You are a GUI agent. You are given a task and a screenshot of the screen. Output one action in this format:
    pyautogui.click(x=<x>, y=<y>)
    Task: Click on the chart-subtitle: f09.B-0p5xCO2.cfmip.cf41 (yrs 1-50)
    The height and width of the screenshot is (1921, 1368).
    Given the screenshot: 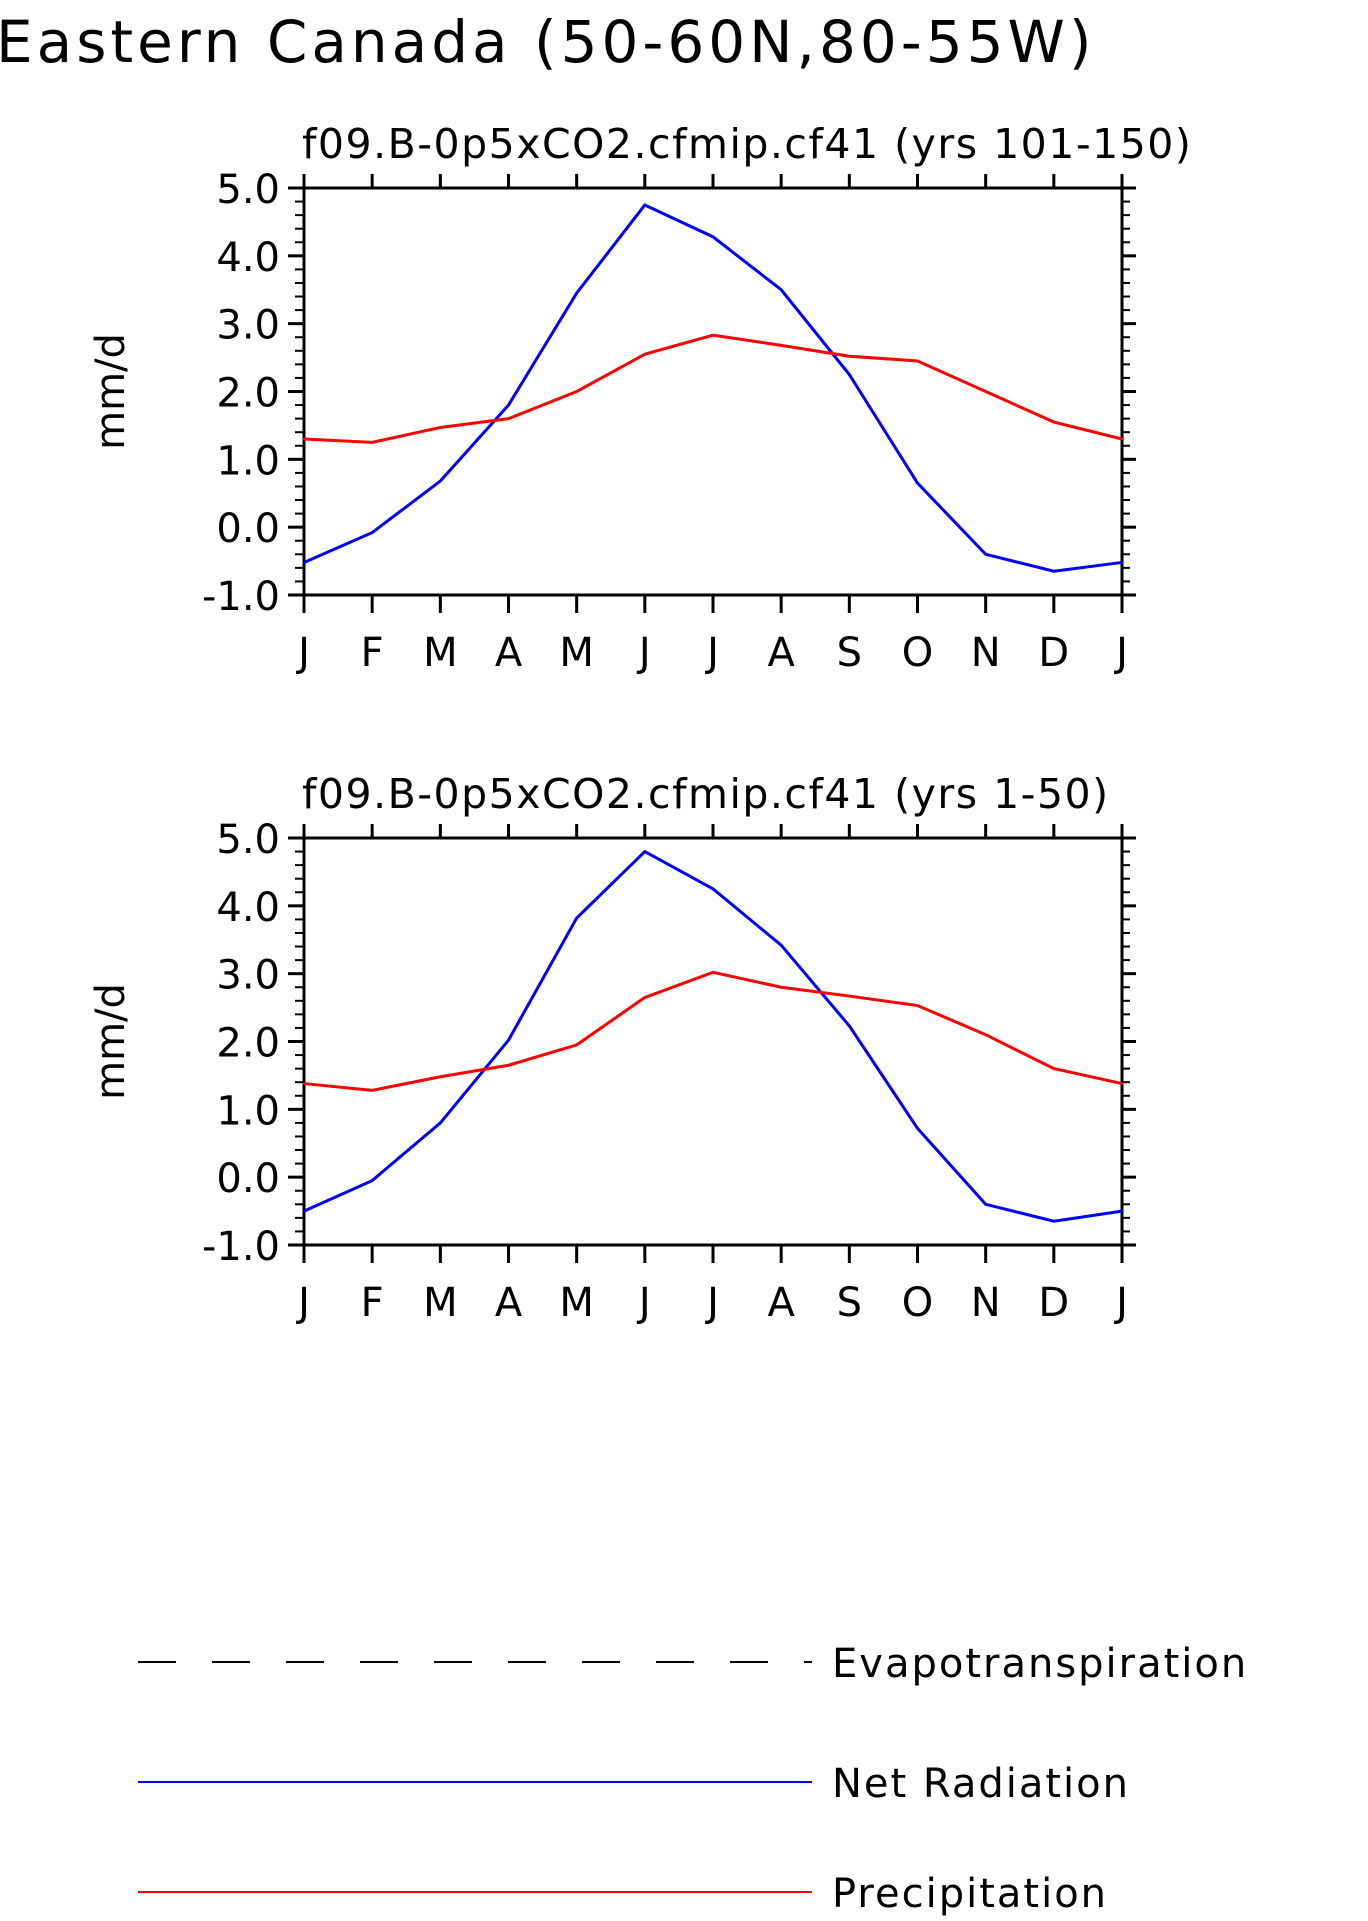 What is the action you would take?
    pyautogui.click(x=706, y=794)
    